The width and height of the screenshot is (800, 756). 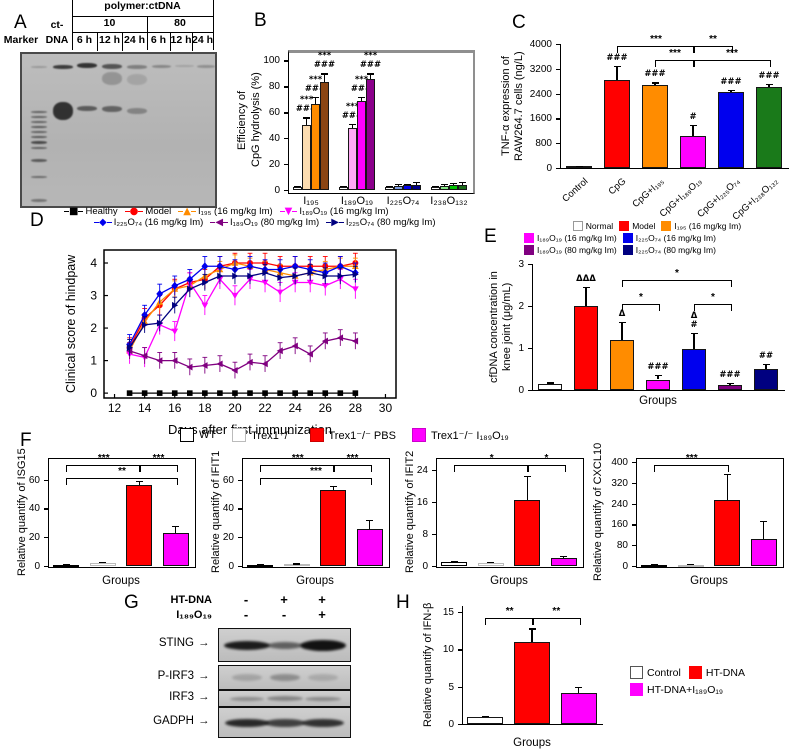 What do you see at coordinates (381, 222) in the screenshot?
I see `legend-item-triangle-right: ▶ I₂₂₅O₇₄ (80 mg/kg Im)` at bounding box center [381, 222].